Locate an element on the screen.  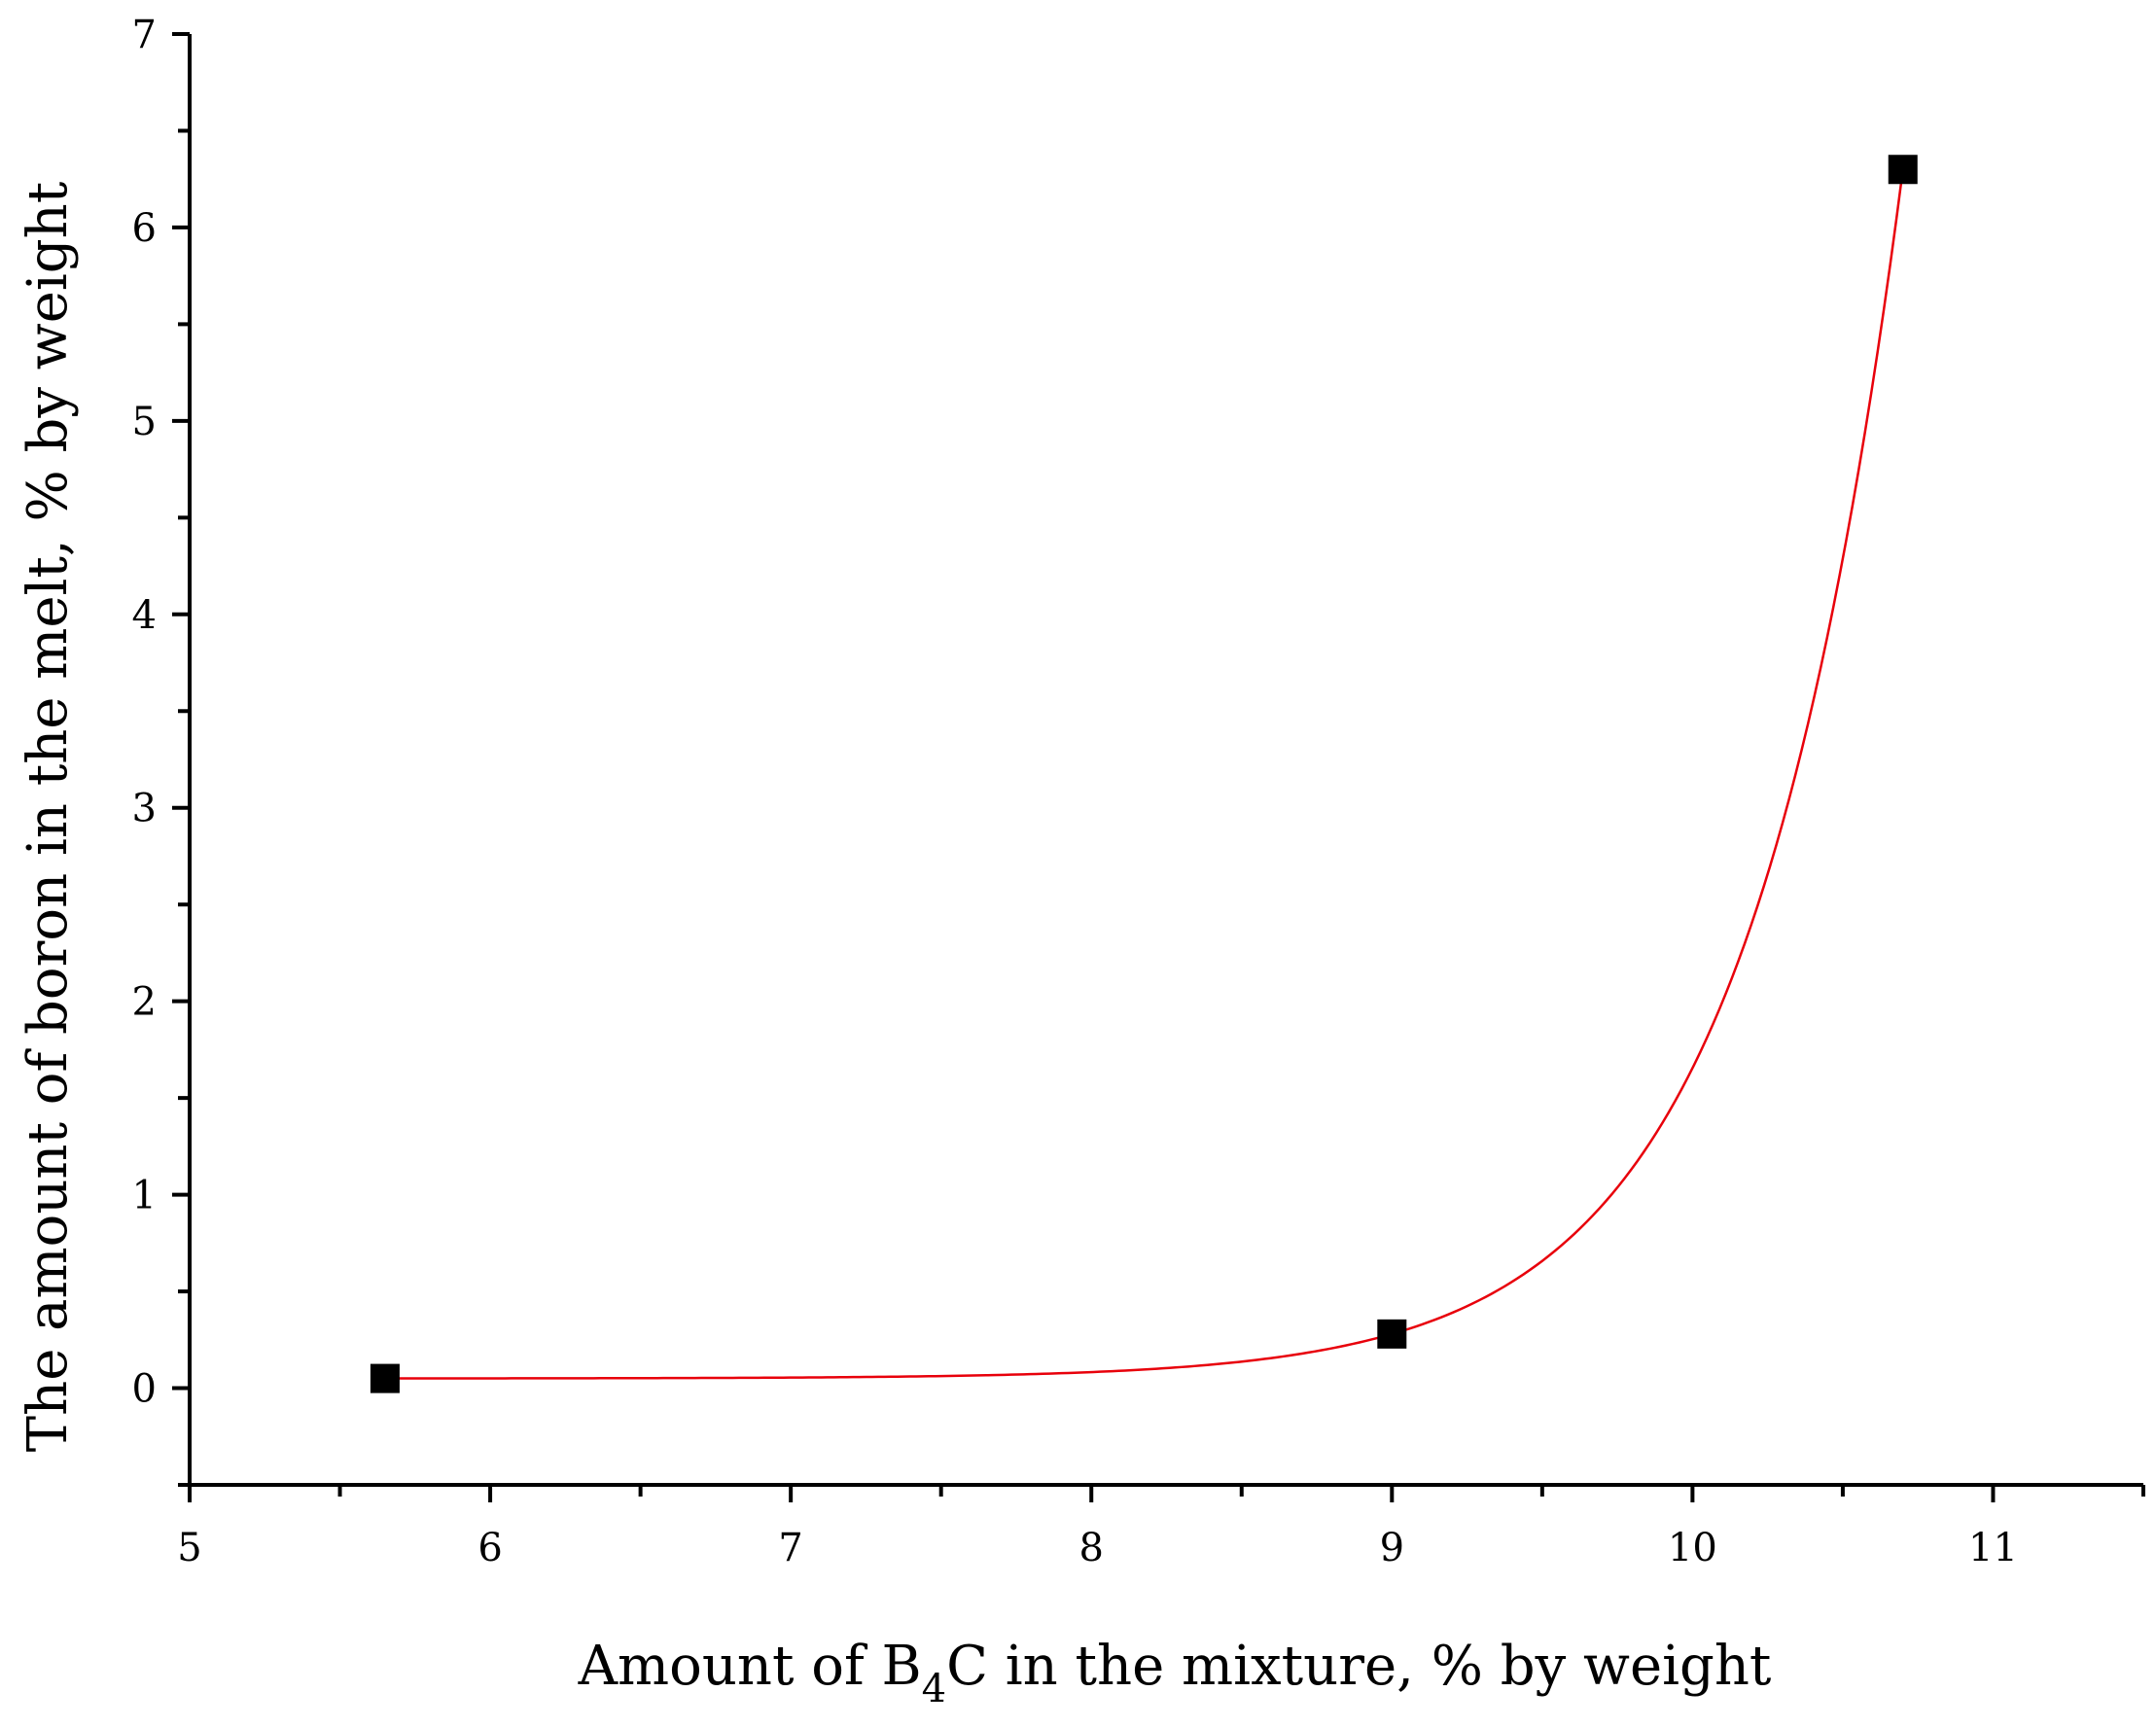
y-tick-label: 5 is located at coordinates (144, 422).